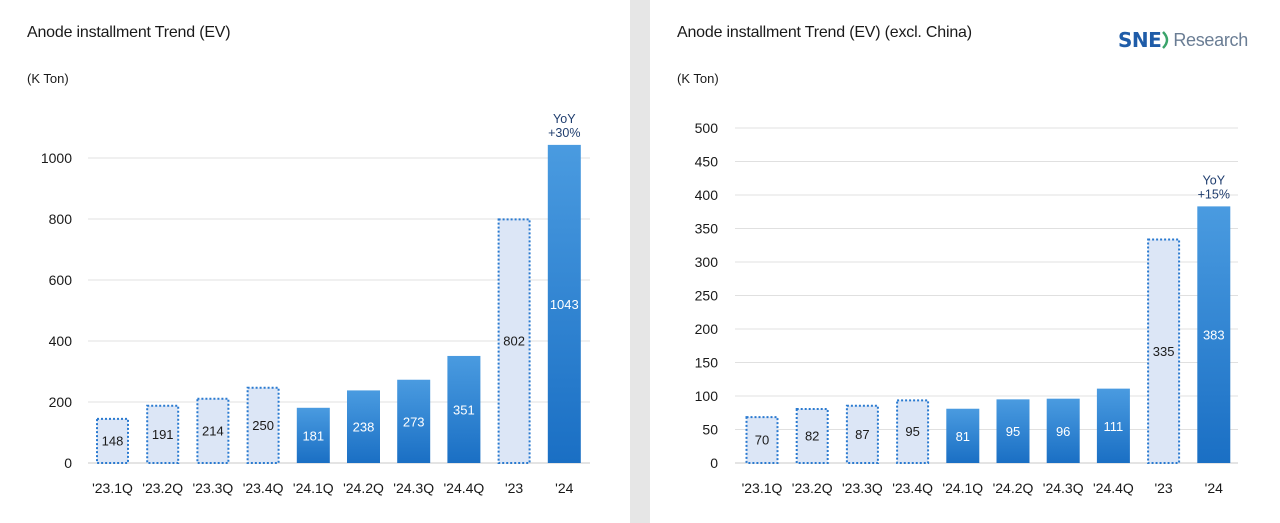 Image resolution: width=1280 pixels, height=523 pixels. I want to click on sne-research-logo: SNE Research, so click(1183, 40).